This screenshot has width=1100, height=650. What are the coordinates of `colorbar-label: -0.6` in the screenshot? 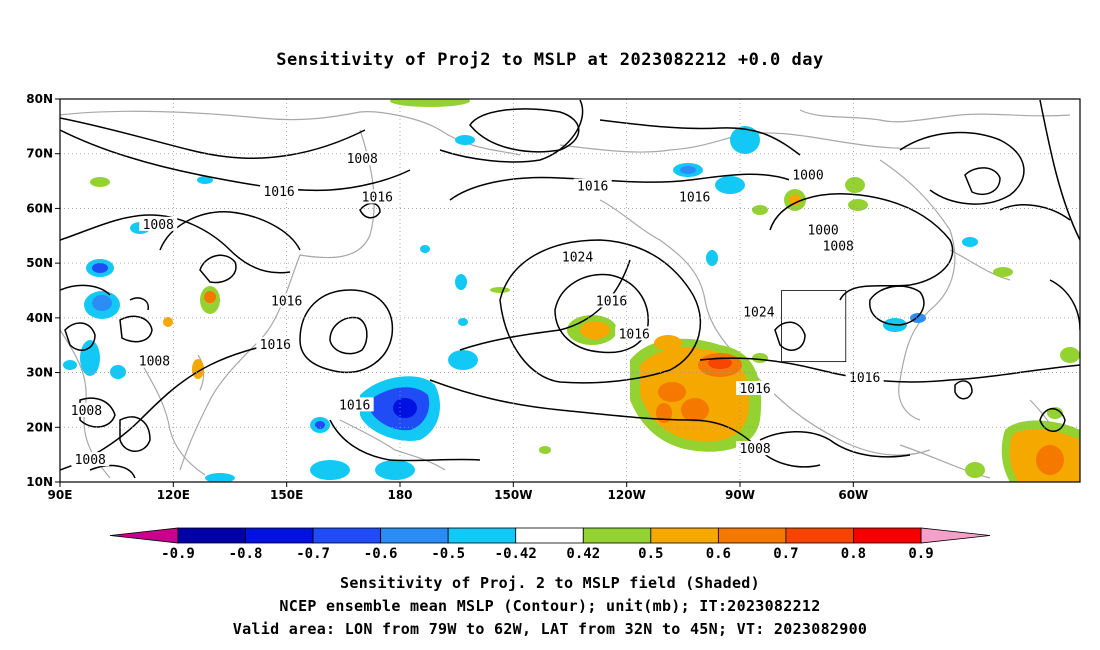 It's located at (381, 554).